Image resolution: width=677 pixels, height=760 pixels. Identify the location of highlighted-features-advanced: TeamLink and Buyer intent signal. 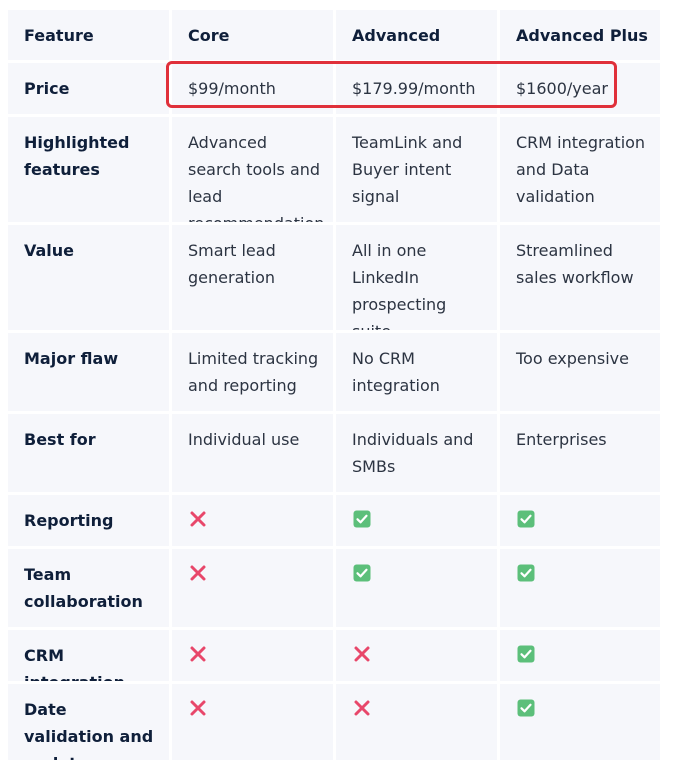
(416, 169).